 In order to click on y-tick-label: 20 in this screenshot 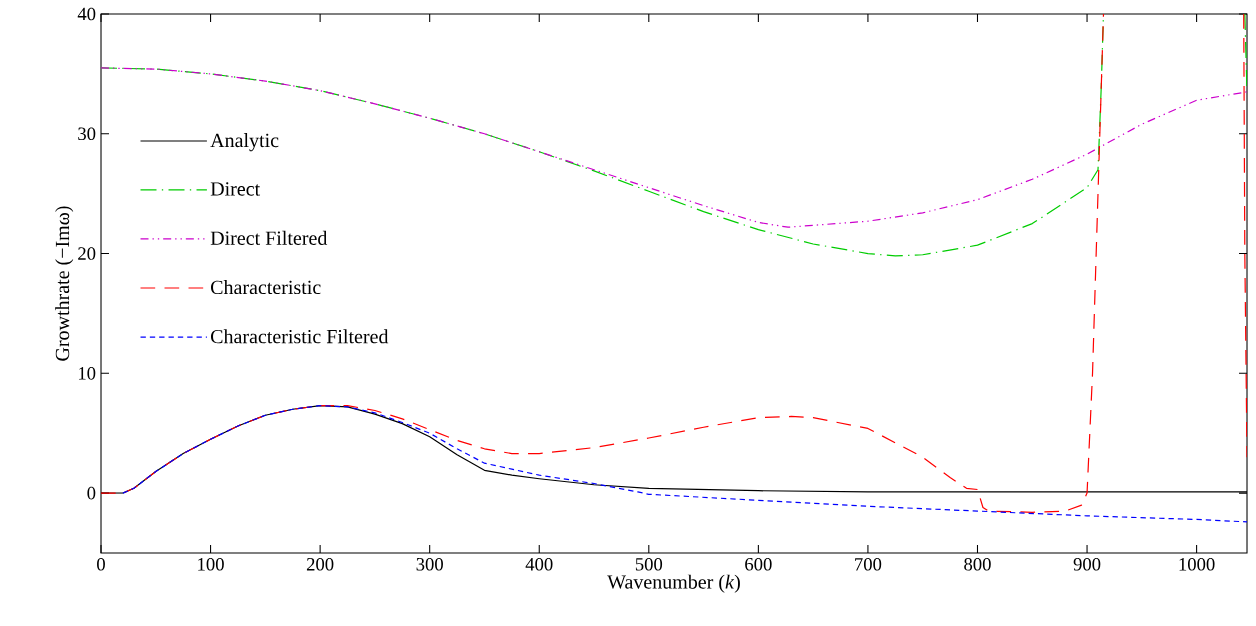, I will do `click(87, 253)`.